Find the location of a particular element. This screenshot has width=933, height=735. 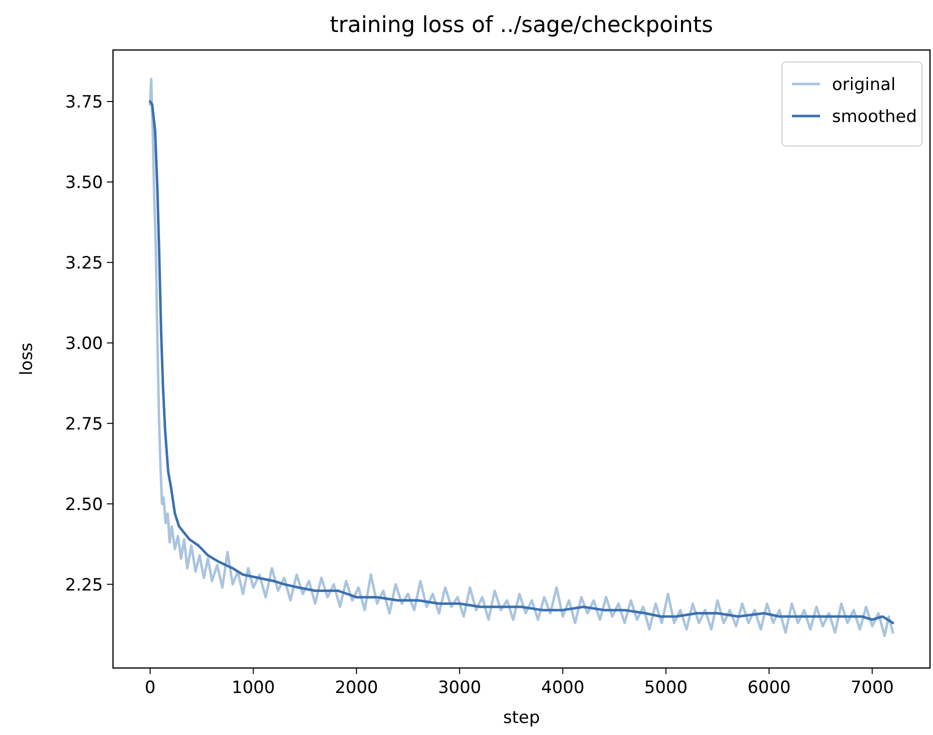

y-tick-label: 2.25 is located at coordinates (84, 585).